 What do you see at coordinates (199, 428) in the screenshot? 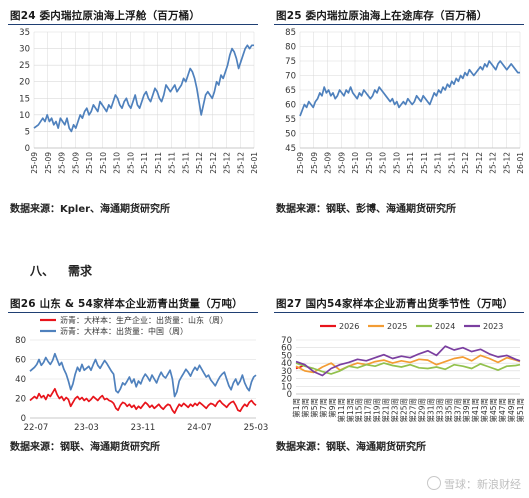
I see `x-tick-label: 24-07` at bounding box center [199, 428].